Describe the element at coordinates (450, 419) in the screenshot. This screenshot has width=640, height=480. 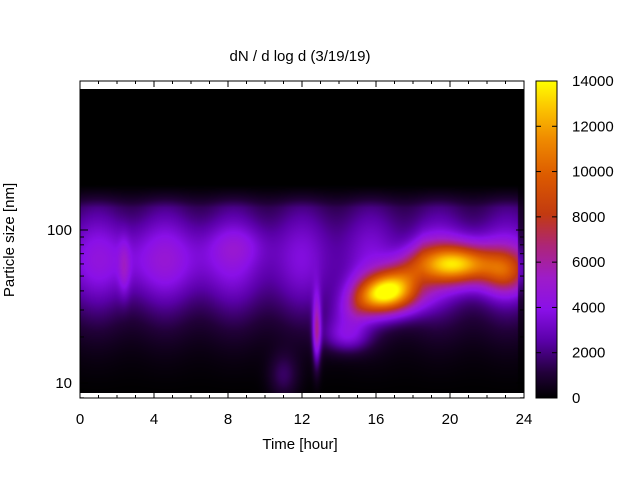
I see `x-tick-label: 20` at that location.